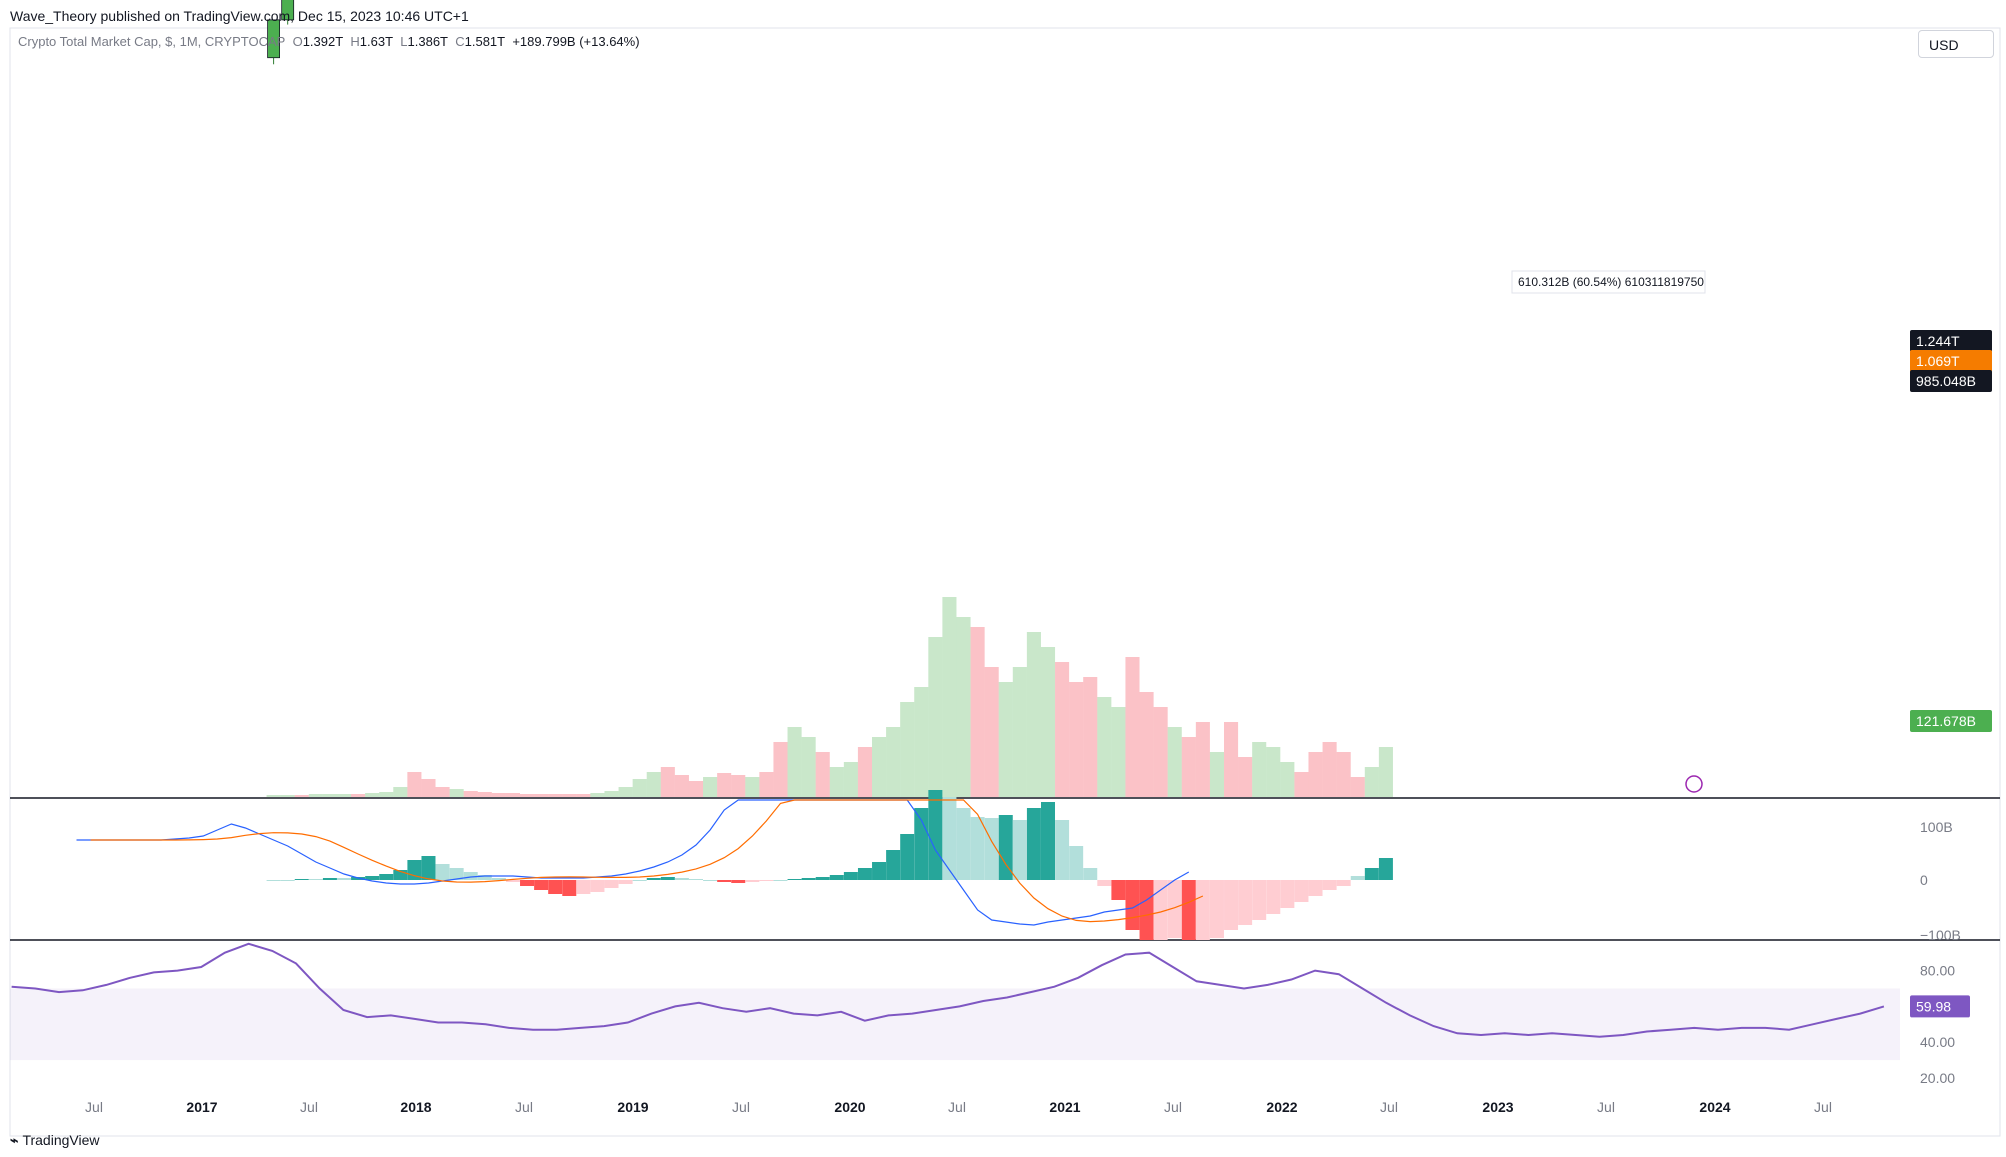 Image resolution: width=2006 pixels, height=1157 pixels. I want to click on time-tick-label: Jul, so click(1389, 1107).